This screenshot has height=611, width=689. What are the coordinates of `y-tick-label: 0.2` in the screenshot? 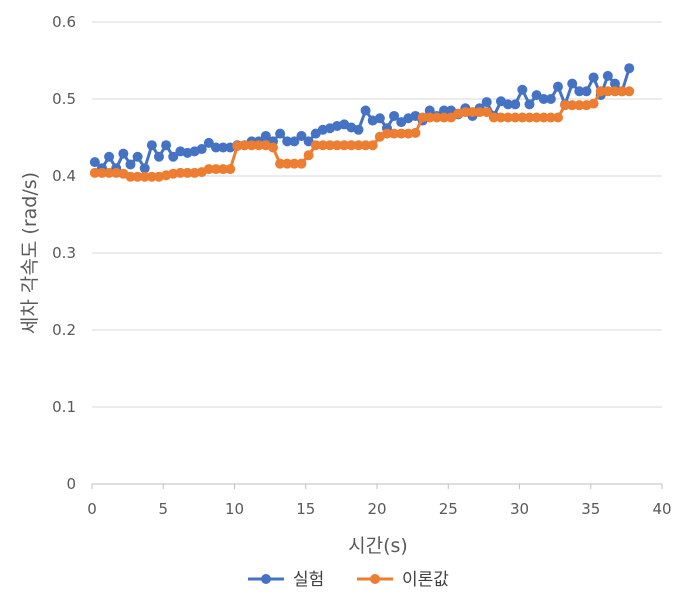 It's located at (64, 330).